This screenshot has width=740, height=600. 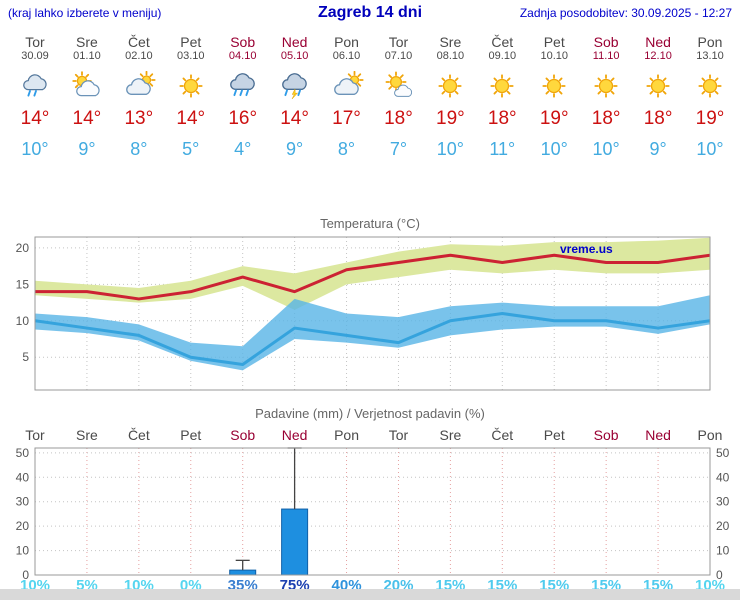 What do you see at coordinates (87, 42) in the screenshot?
I see `day-name-label: Sre` at bounding box center [87, 42].